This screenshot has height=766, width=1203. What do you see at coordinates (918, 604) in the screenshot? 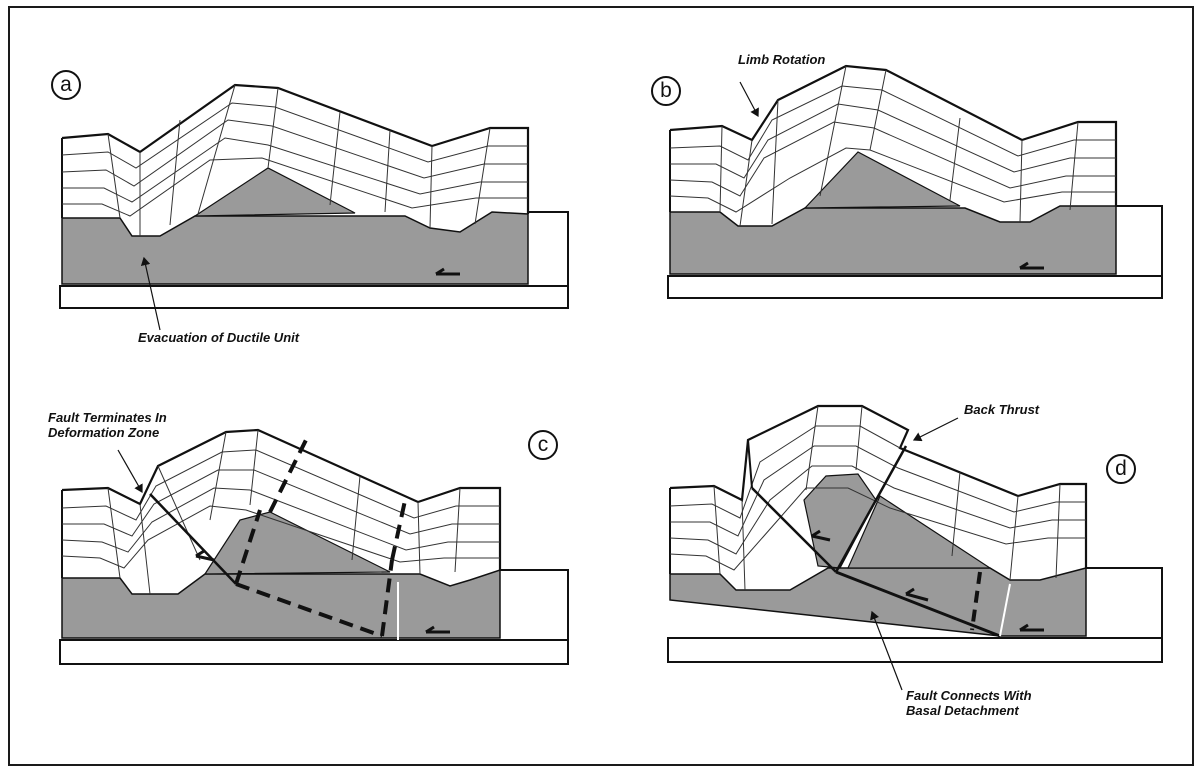
I see `panel-d-connecting-fault` at bounding box center [918, 604].